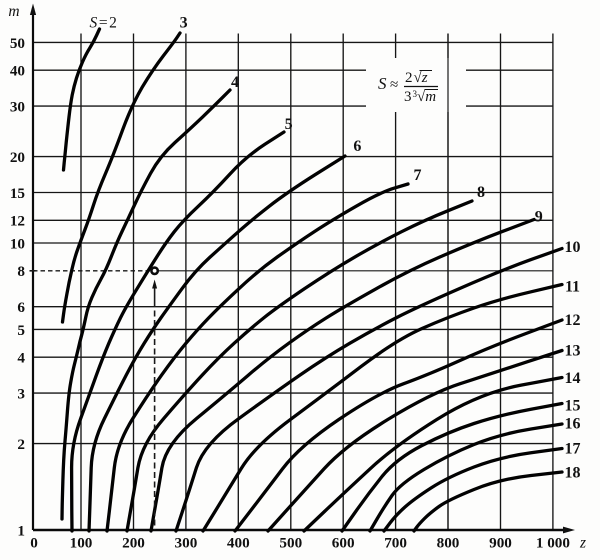  I want to click on svg-text: 300, so click(186, 543).